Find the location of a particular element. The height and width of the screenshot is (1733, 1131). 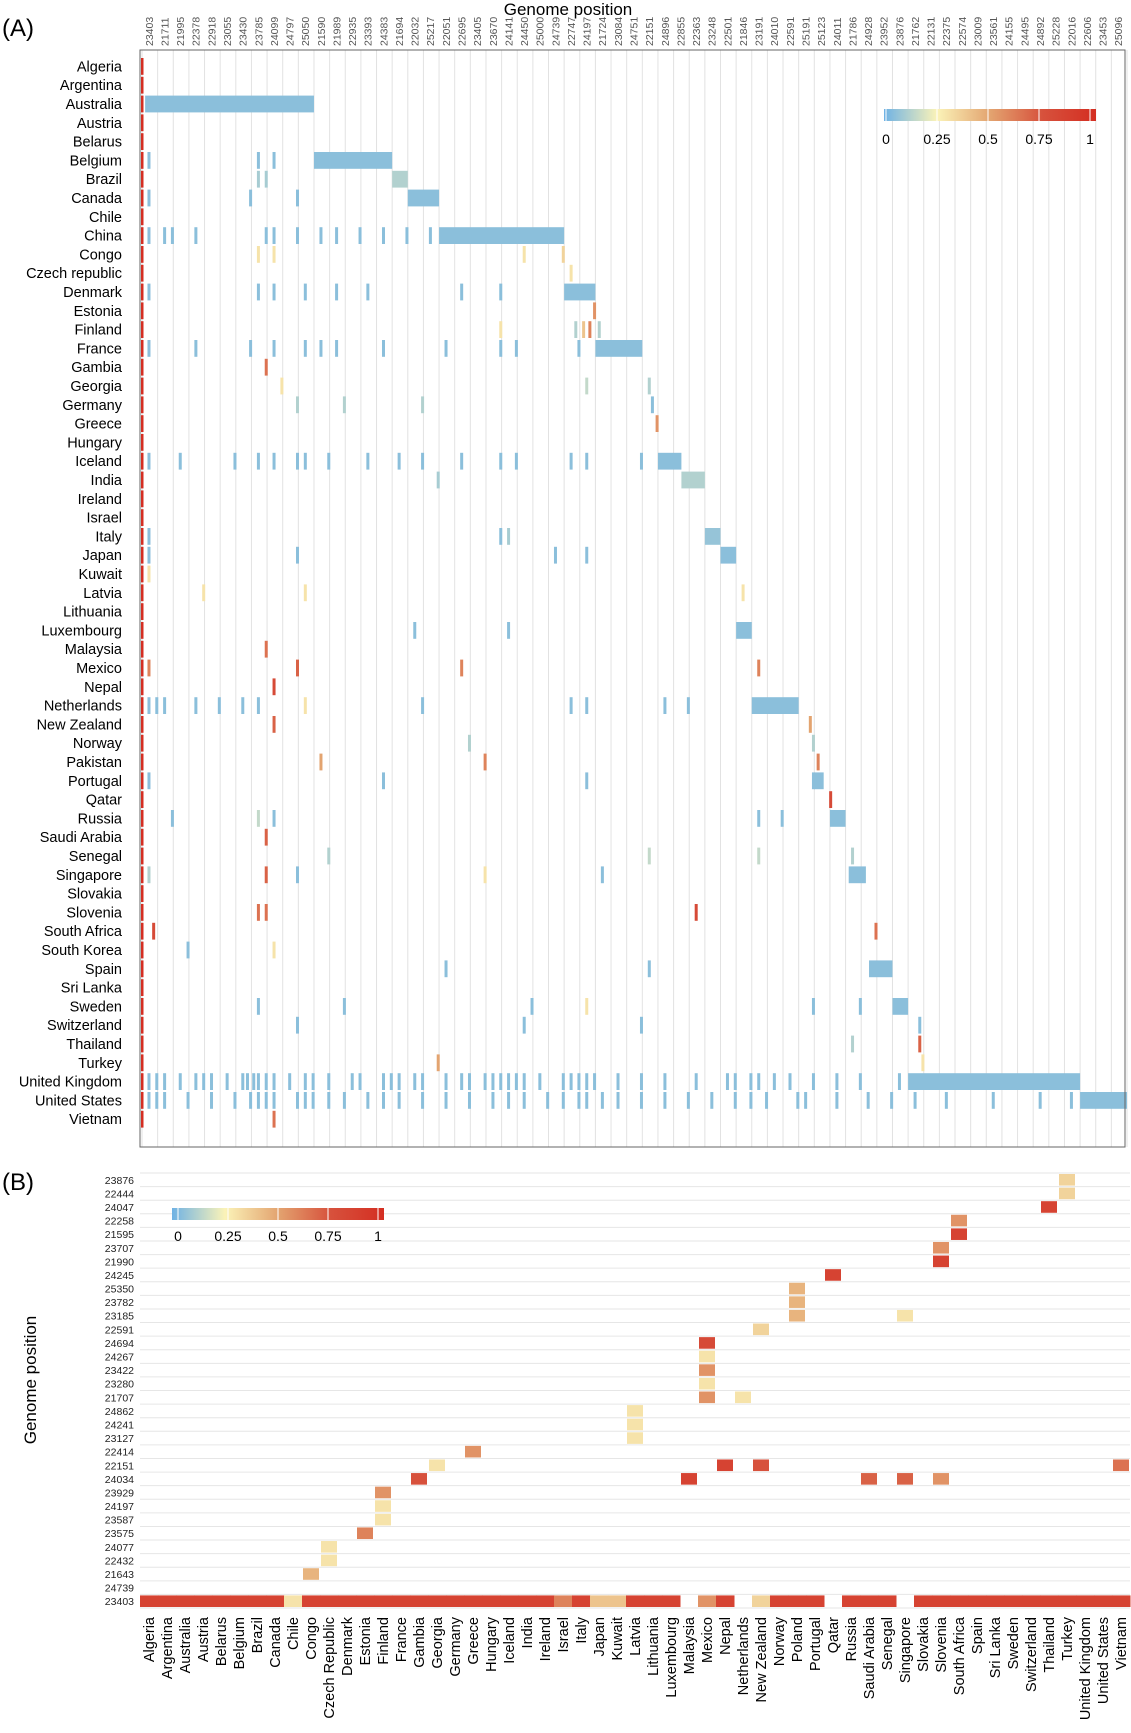

legend-tick-label: 0 is located at coordinates (886, 139).